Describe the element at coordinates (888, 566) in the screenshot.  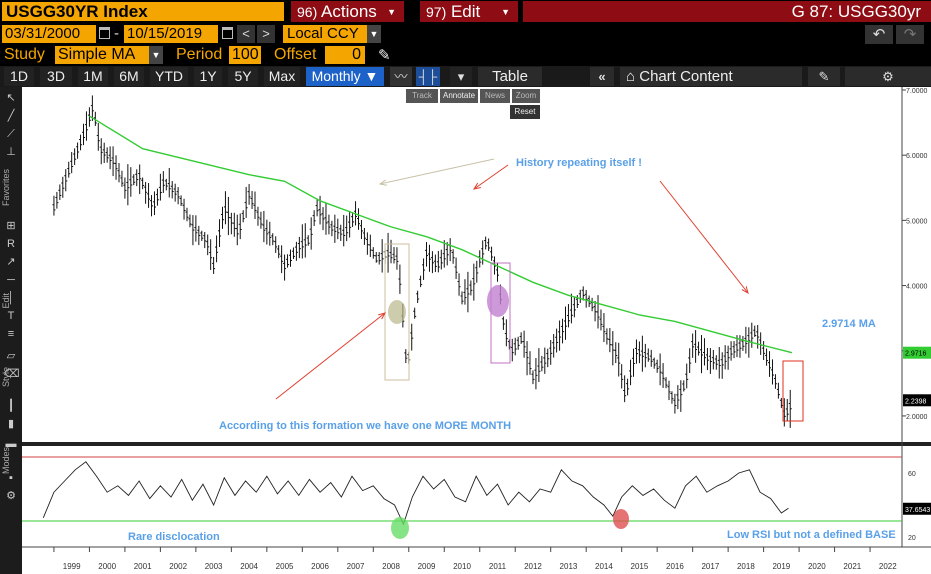
I see `x-tick-label: 2022` at that location.